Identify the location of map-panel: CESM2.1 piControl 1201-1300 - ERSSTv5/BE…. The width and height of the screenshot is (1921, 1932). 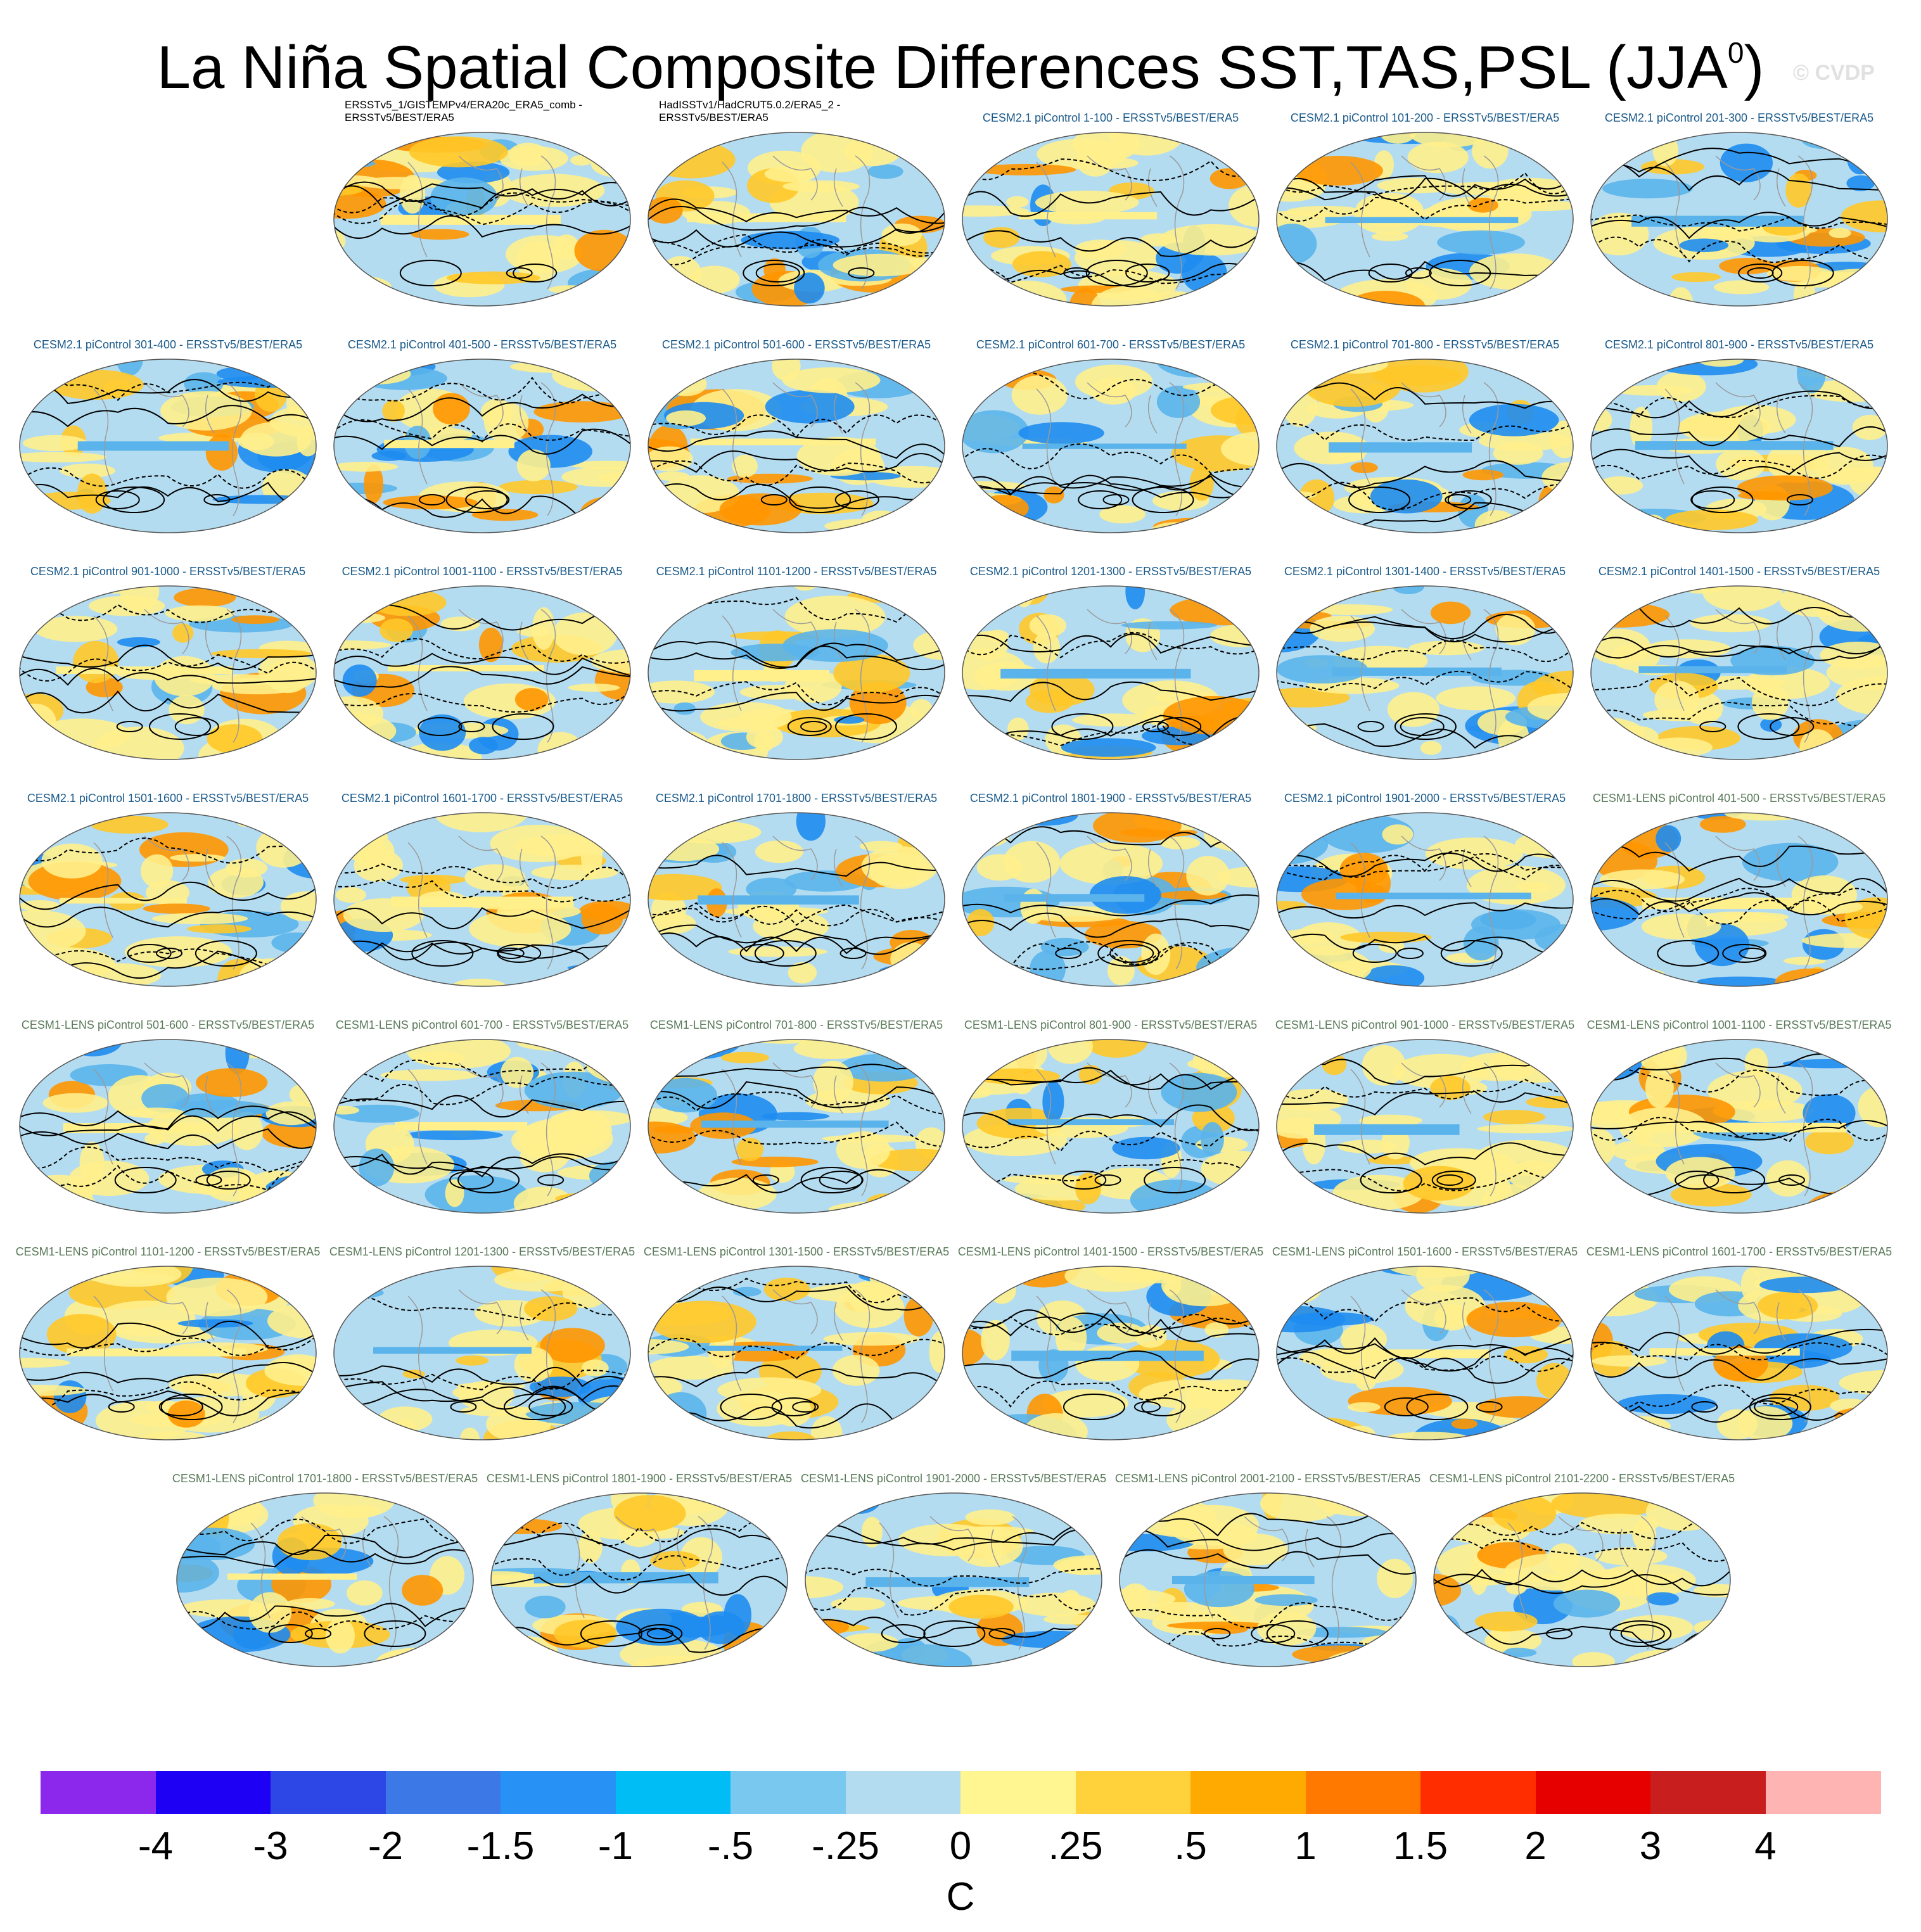
(1110, 667).